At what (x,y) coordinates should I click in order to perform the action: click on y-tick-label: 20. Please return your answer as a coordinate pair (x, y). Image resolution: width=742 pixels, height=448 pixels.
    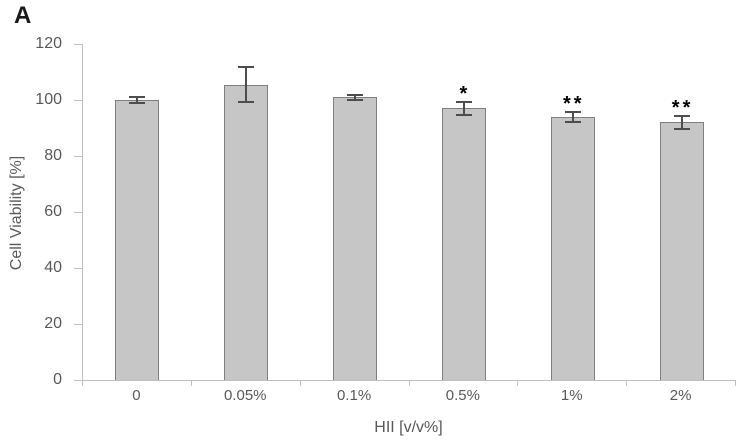
    Looking at the image, I should click on (53, 323).